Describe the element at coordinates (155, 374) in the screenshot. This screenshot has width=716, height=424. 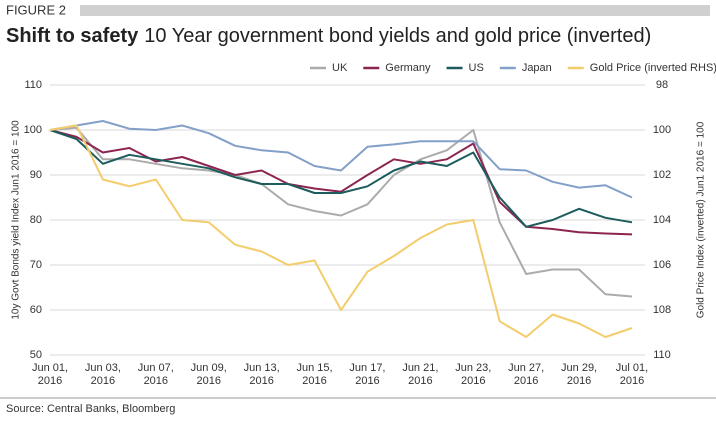
I see `x-tick-label: Jun 07, 2016` at that location.